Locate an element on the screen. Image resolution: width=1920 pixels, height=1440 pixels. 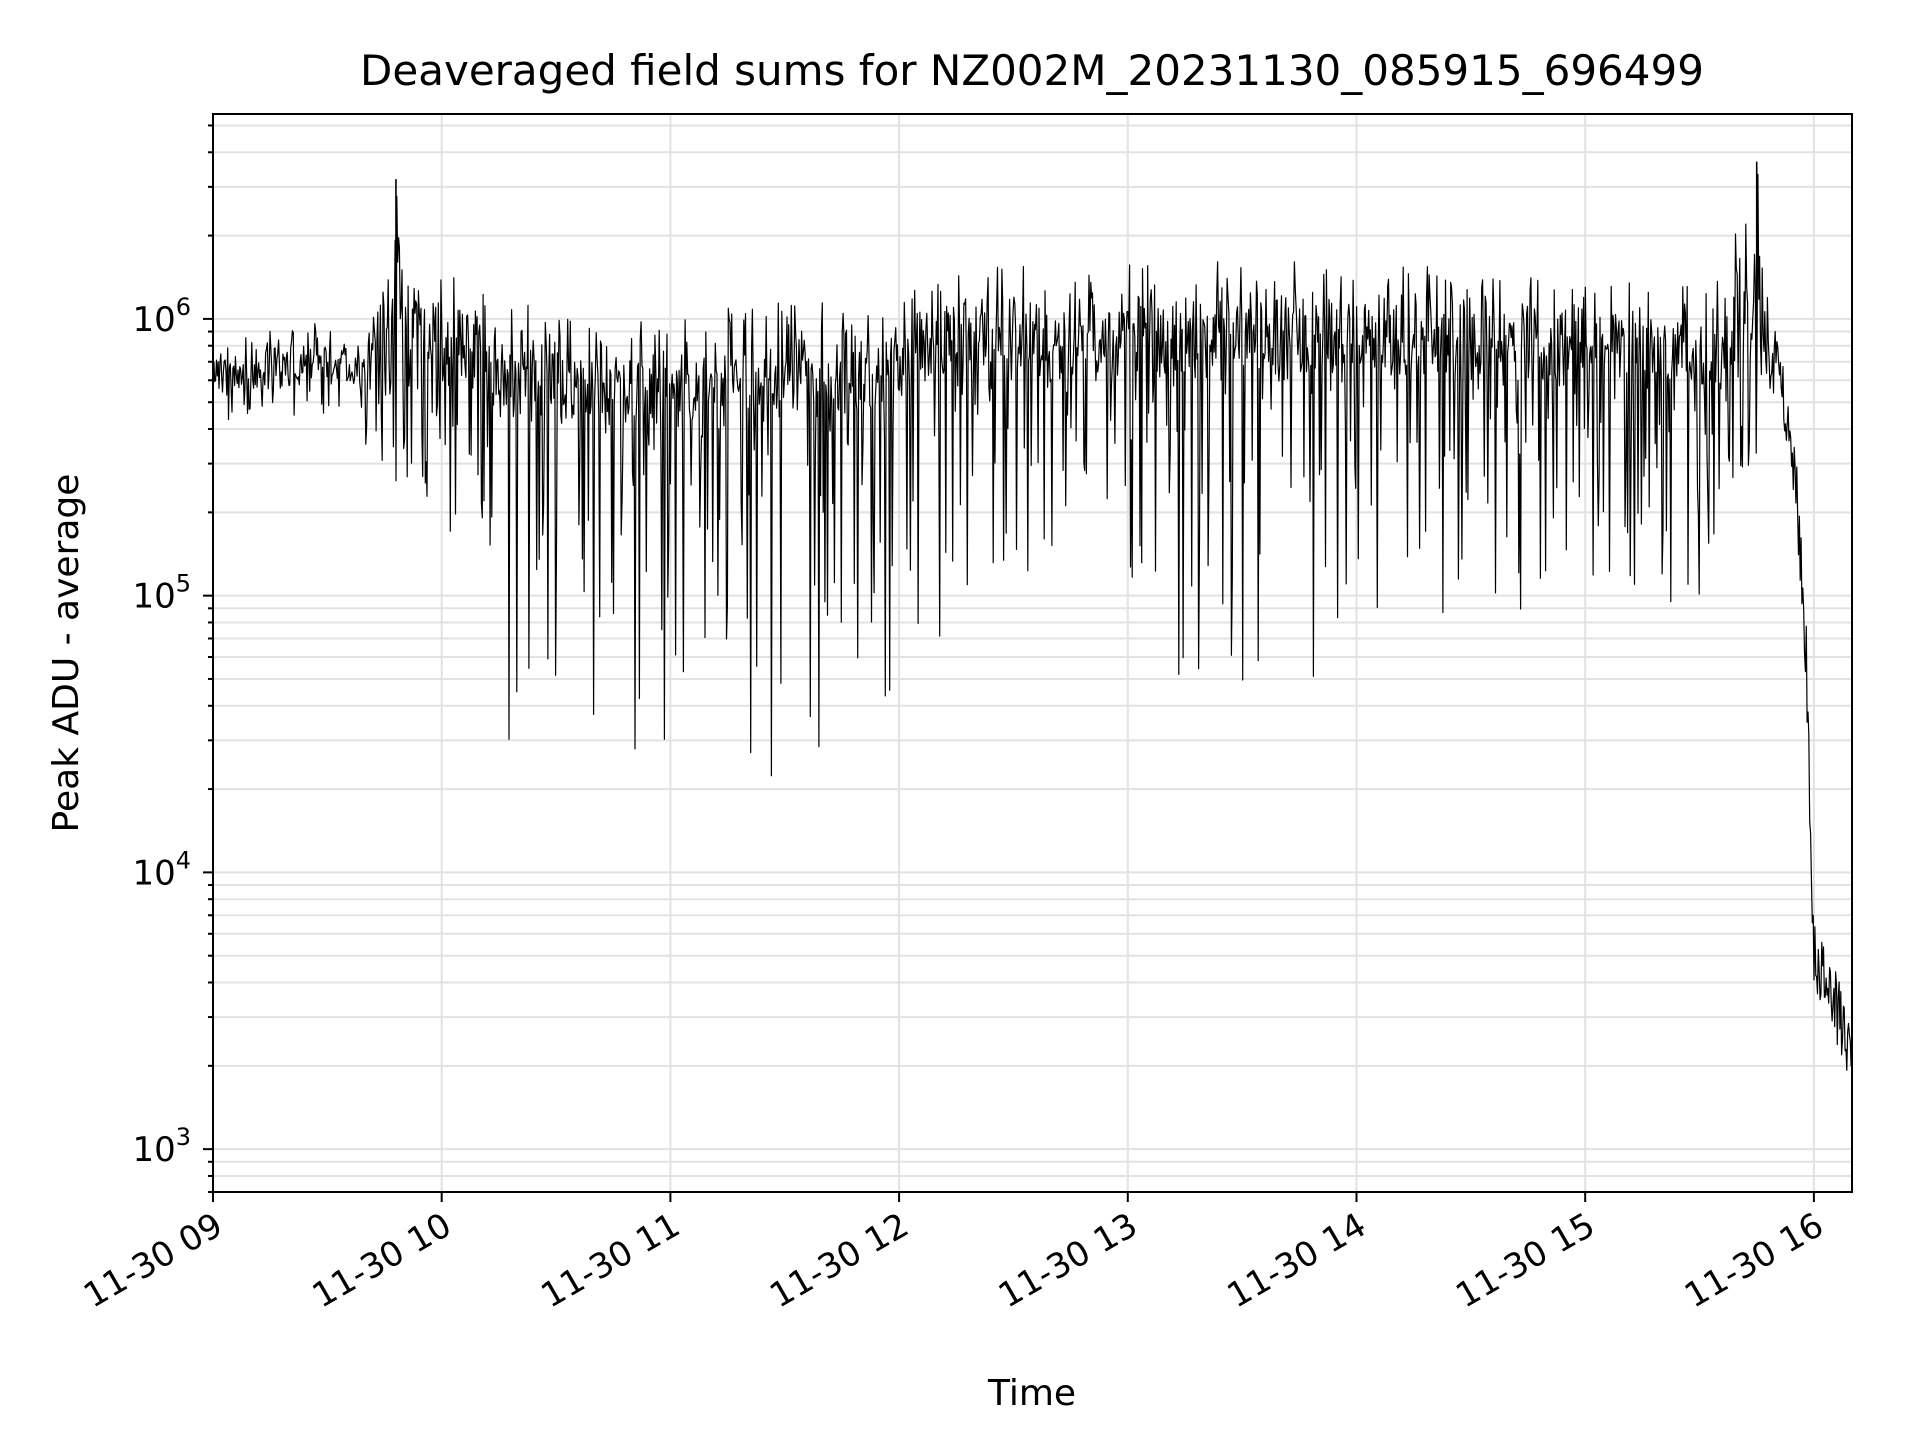
x-tick-label: 11-30 14 is located at coordinates (1297, 1260).